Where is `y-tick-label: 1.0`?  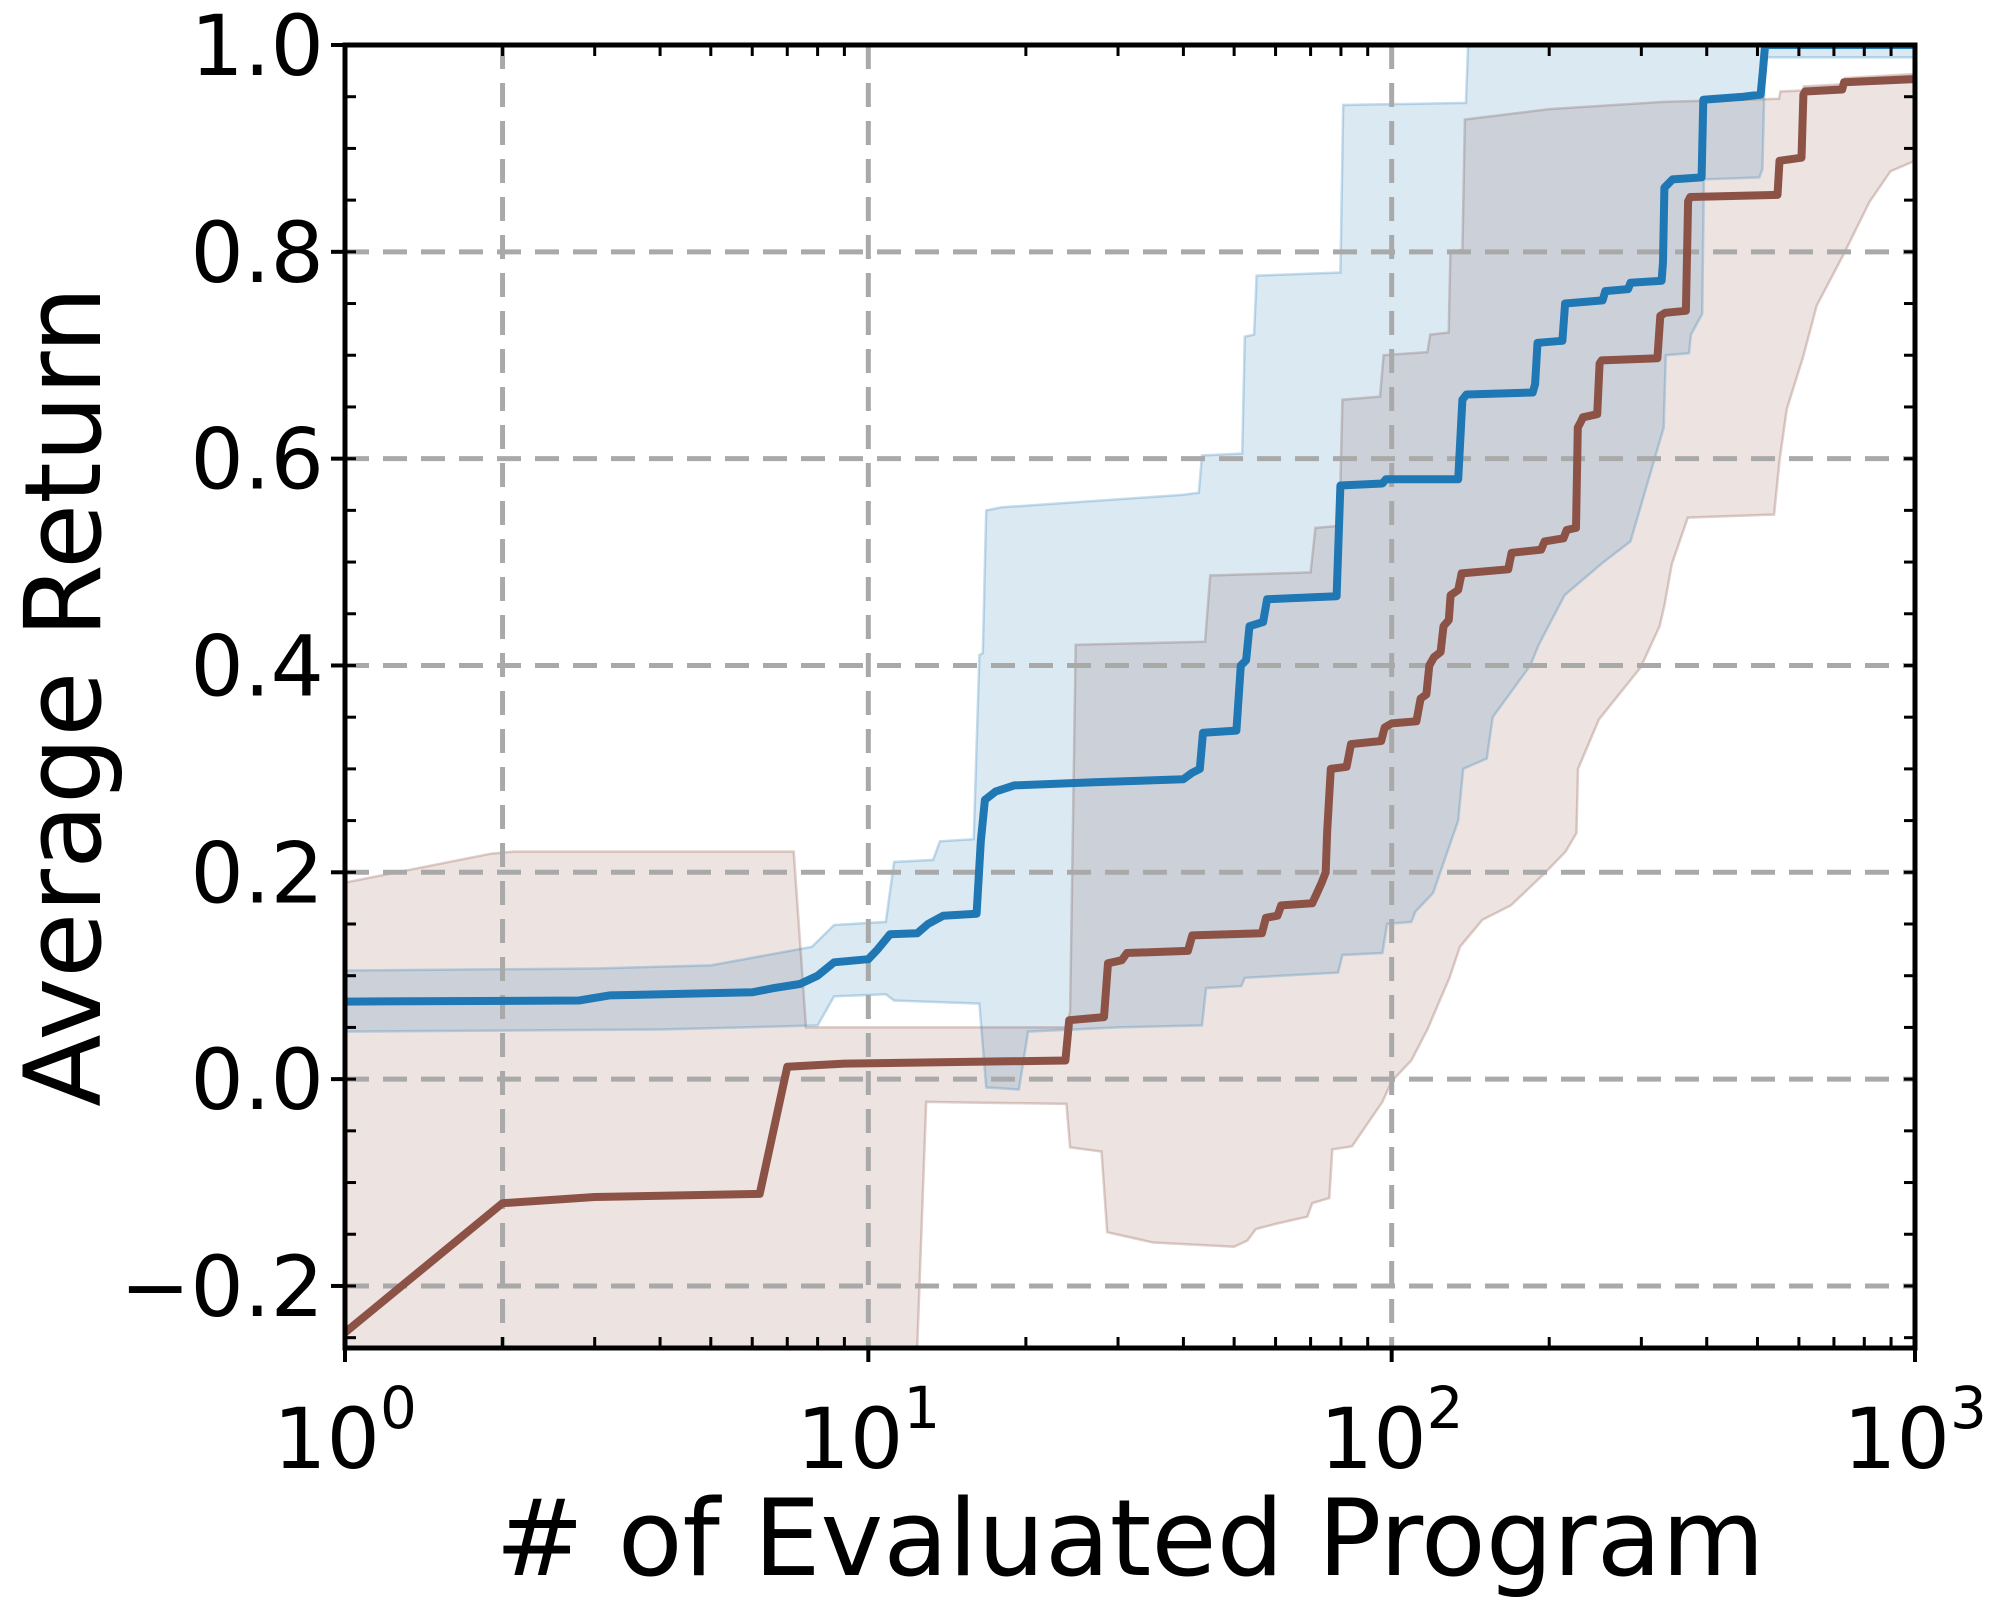
y-tick-label: 1.0 is located at coordinates (257, 47).